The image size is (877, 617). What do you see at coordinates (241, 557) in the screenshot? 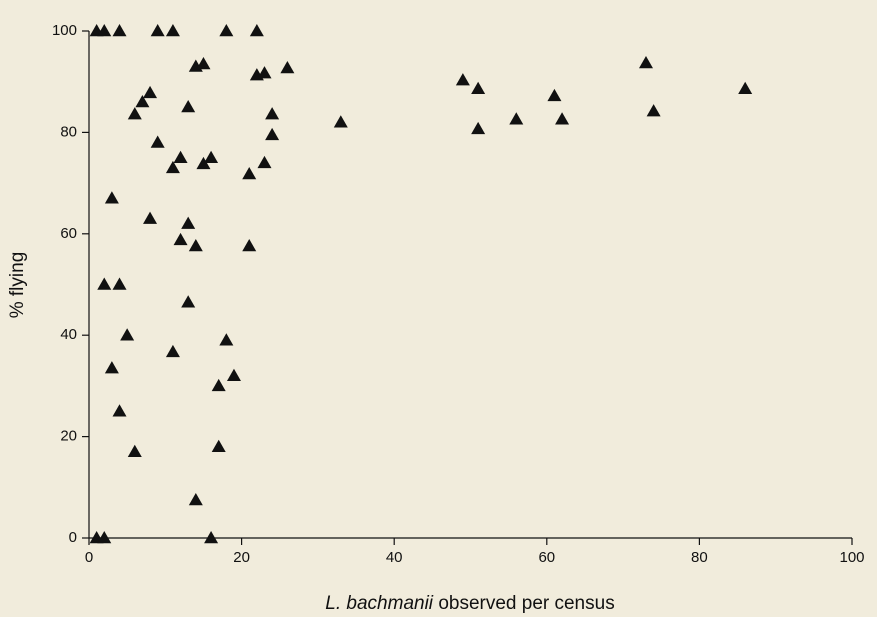
I see `x-tick-label: 20` at bounding box center [241, 557].